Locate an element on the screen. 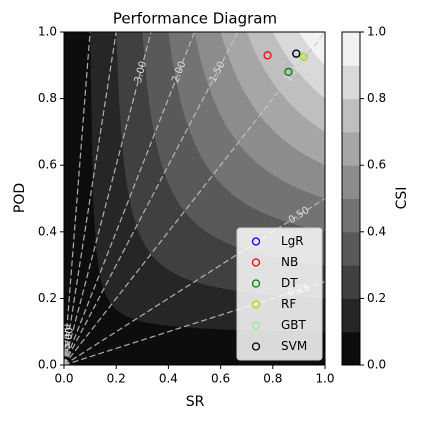  y-tick-label: 0.2 is located at coordinates (47, 298).